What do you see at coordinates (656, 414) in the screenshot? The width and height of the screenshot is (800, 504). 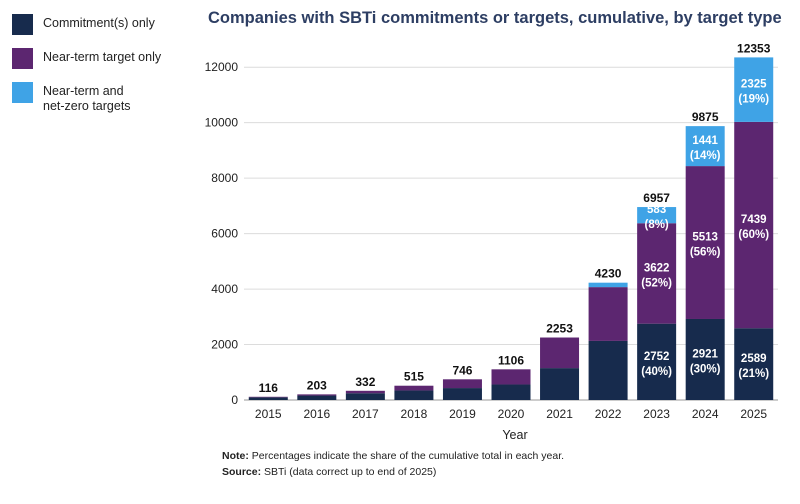 I see `x-tick-label: 2023` at bounding box center [656, 414].